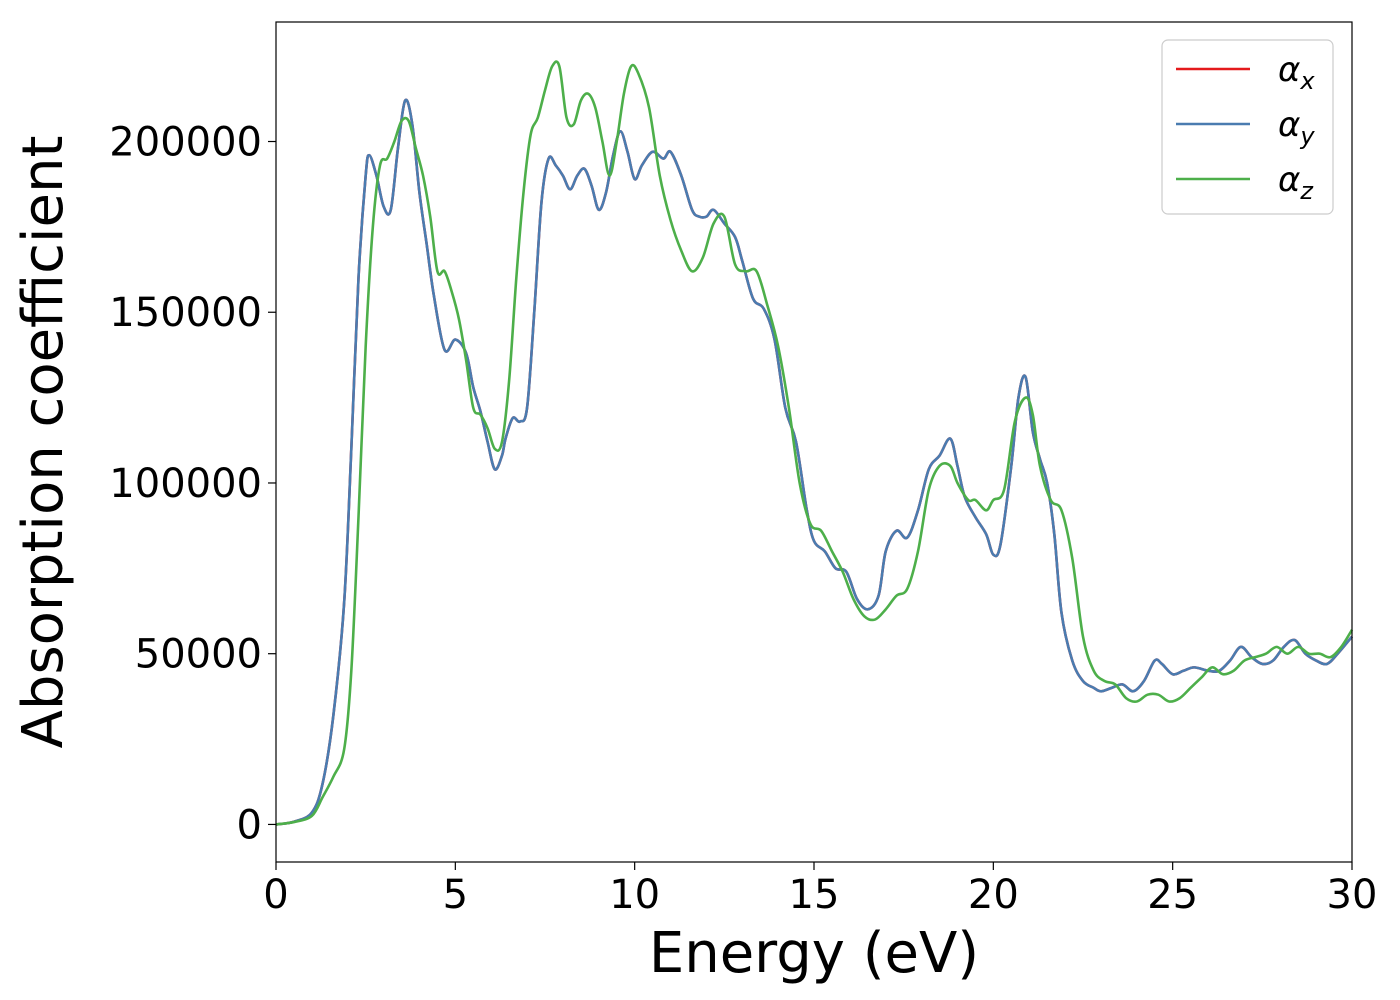 The image size is (1400, 1000). I want to click on y-tick-label: 100000, so click(185, 484).